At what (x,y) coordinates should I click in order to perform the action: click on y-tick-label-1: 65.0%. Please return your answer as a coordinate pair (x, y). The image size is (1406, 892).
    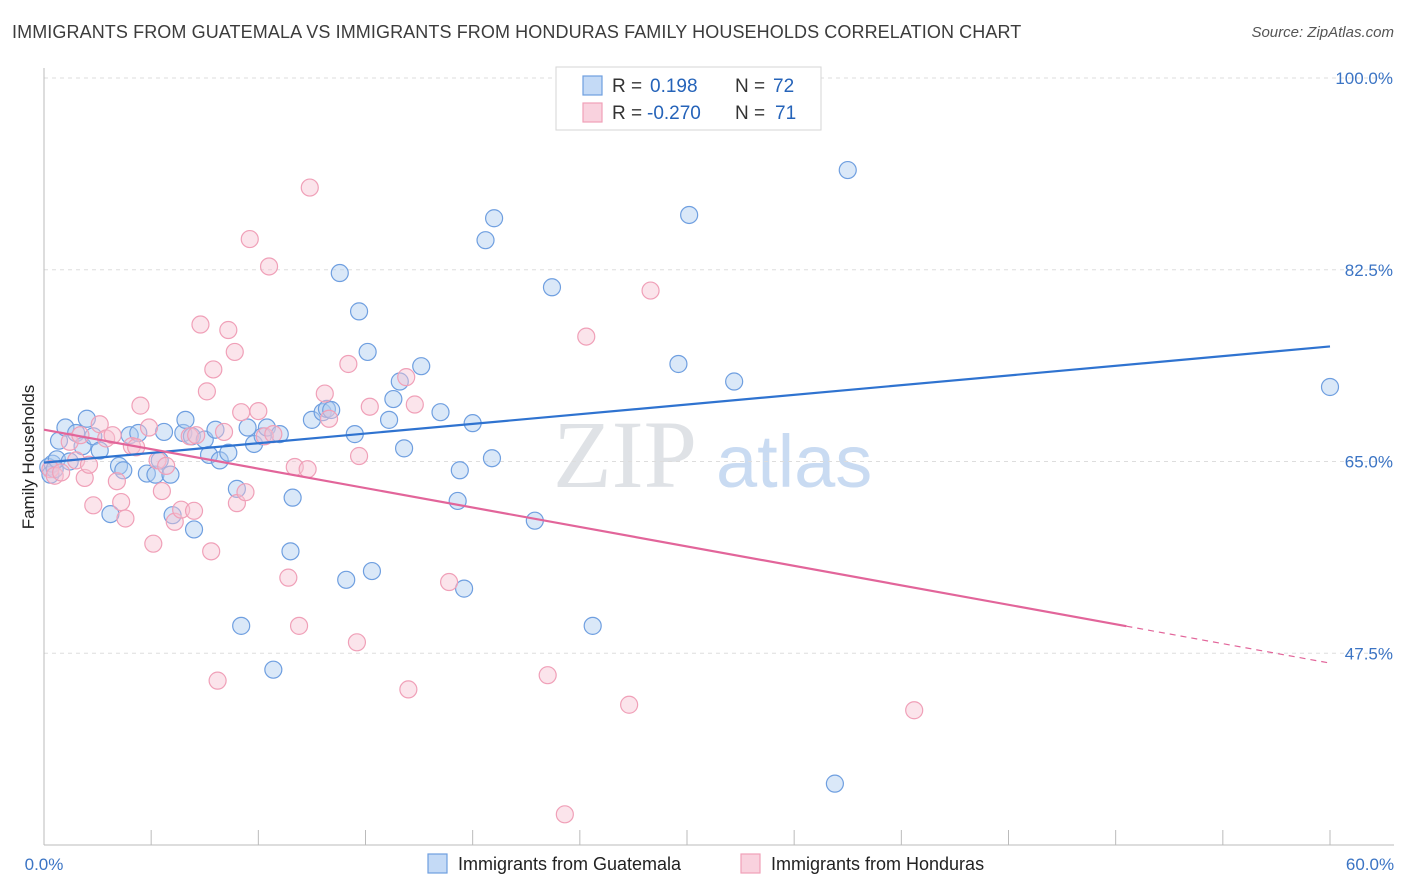
    Looking at the image, I should click on (1369, 462).